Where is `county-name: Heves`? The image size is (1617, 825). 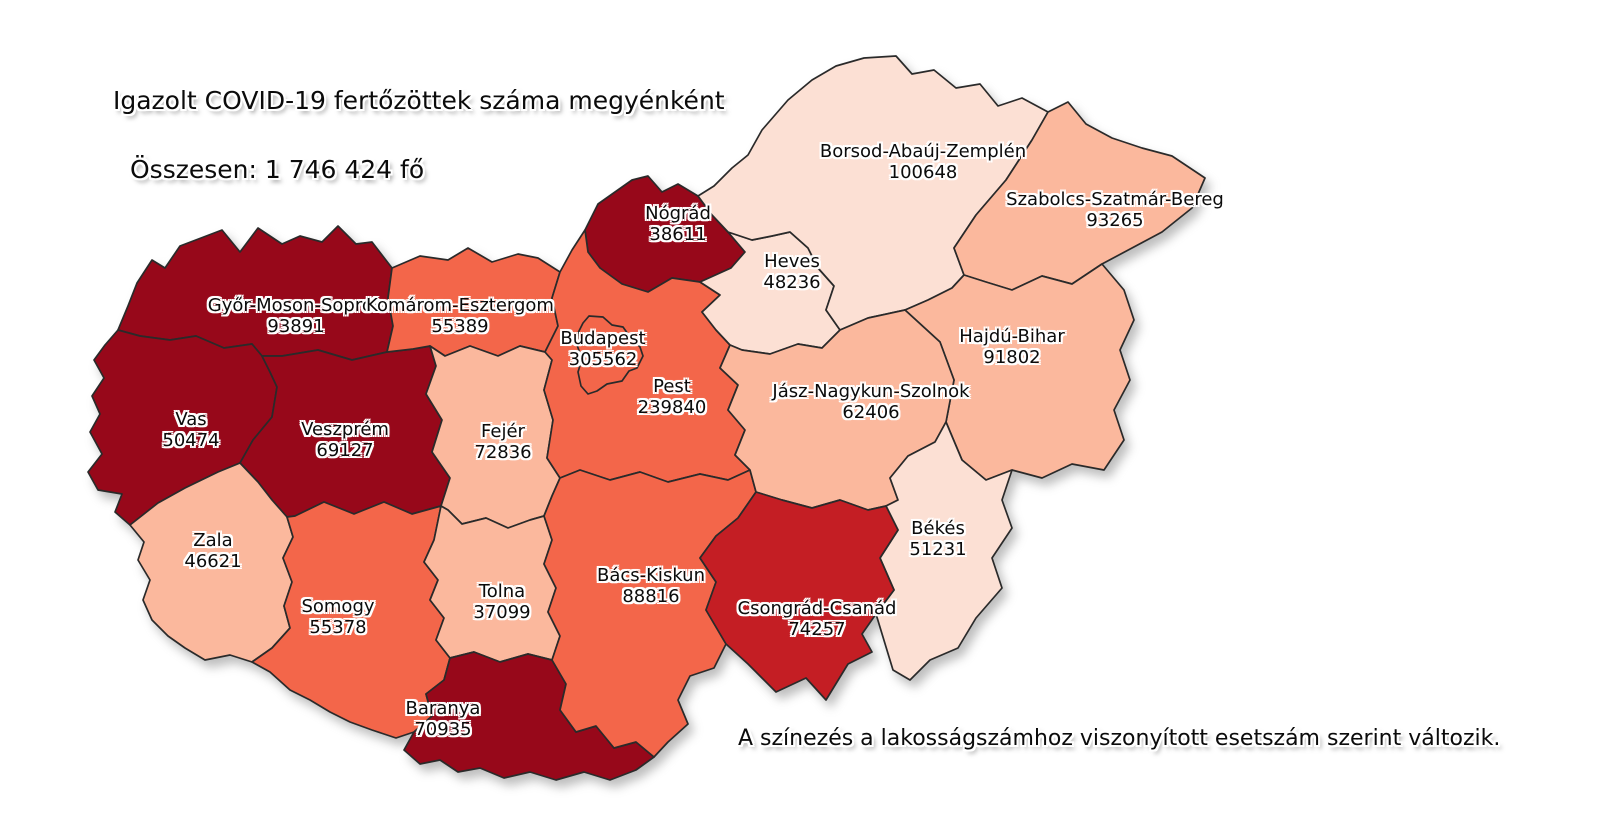 county-name: Heves is located at coordinates (792, 261).